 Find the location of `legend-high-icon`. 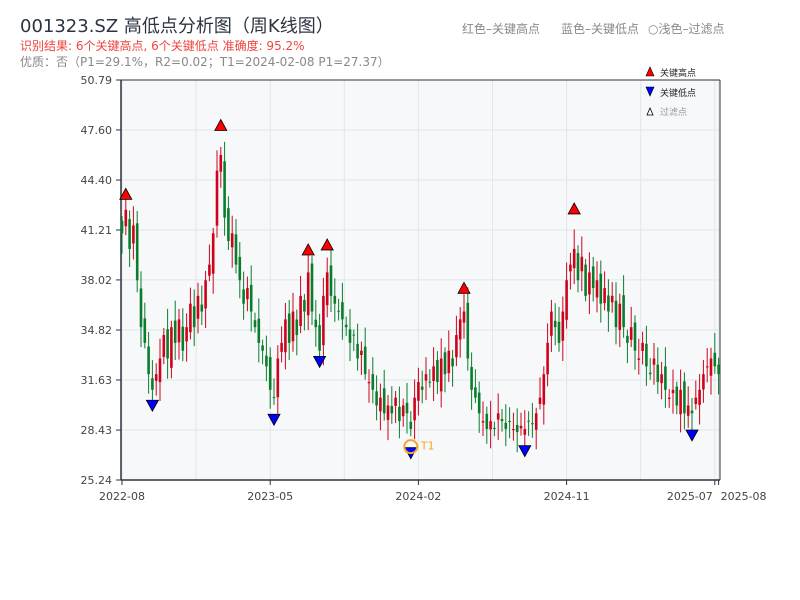

legend-high-icon is located at coordinates (650, 71).